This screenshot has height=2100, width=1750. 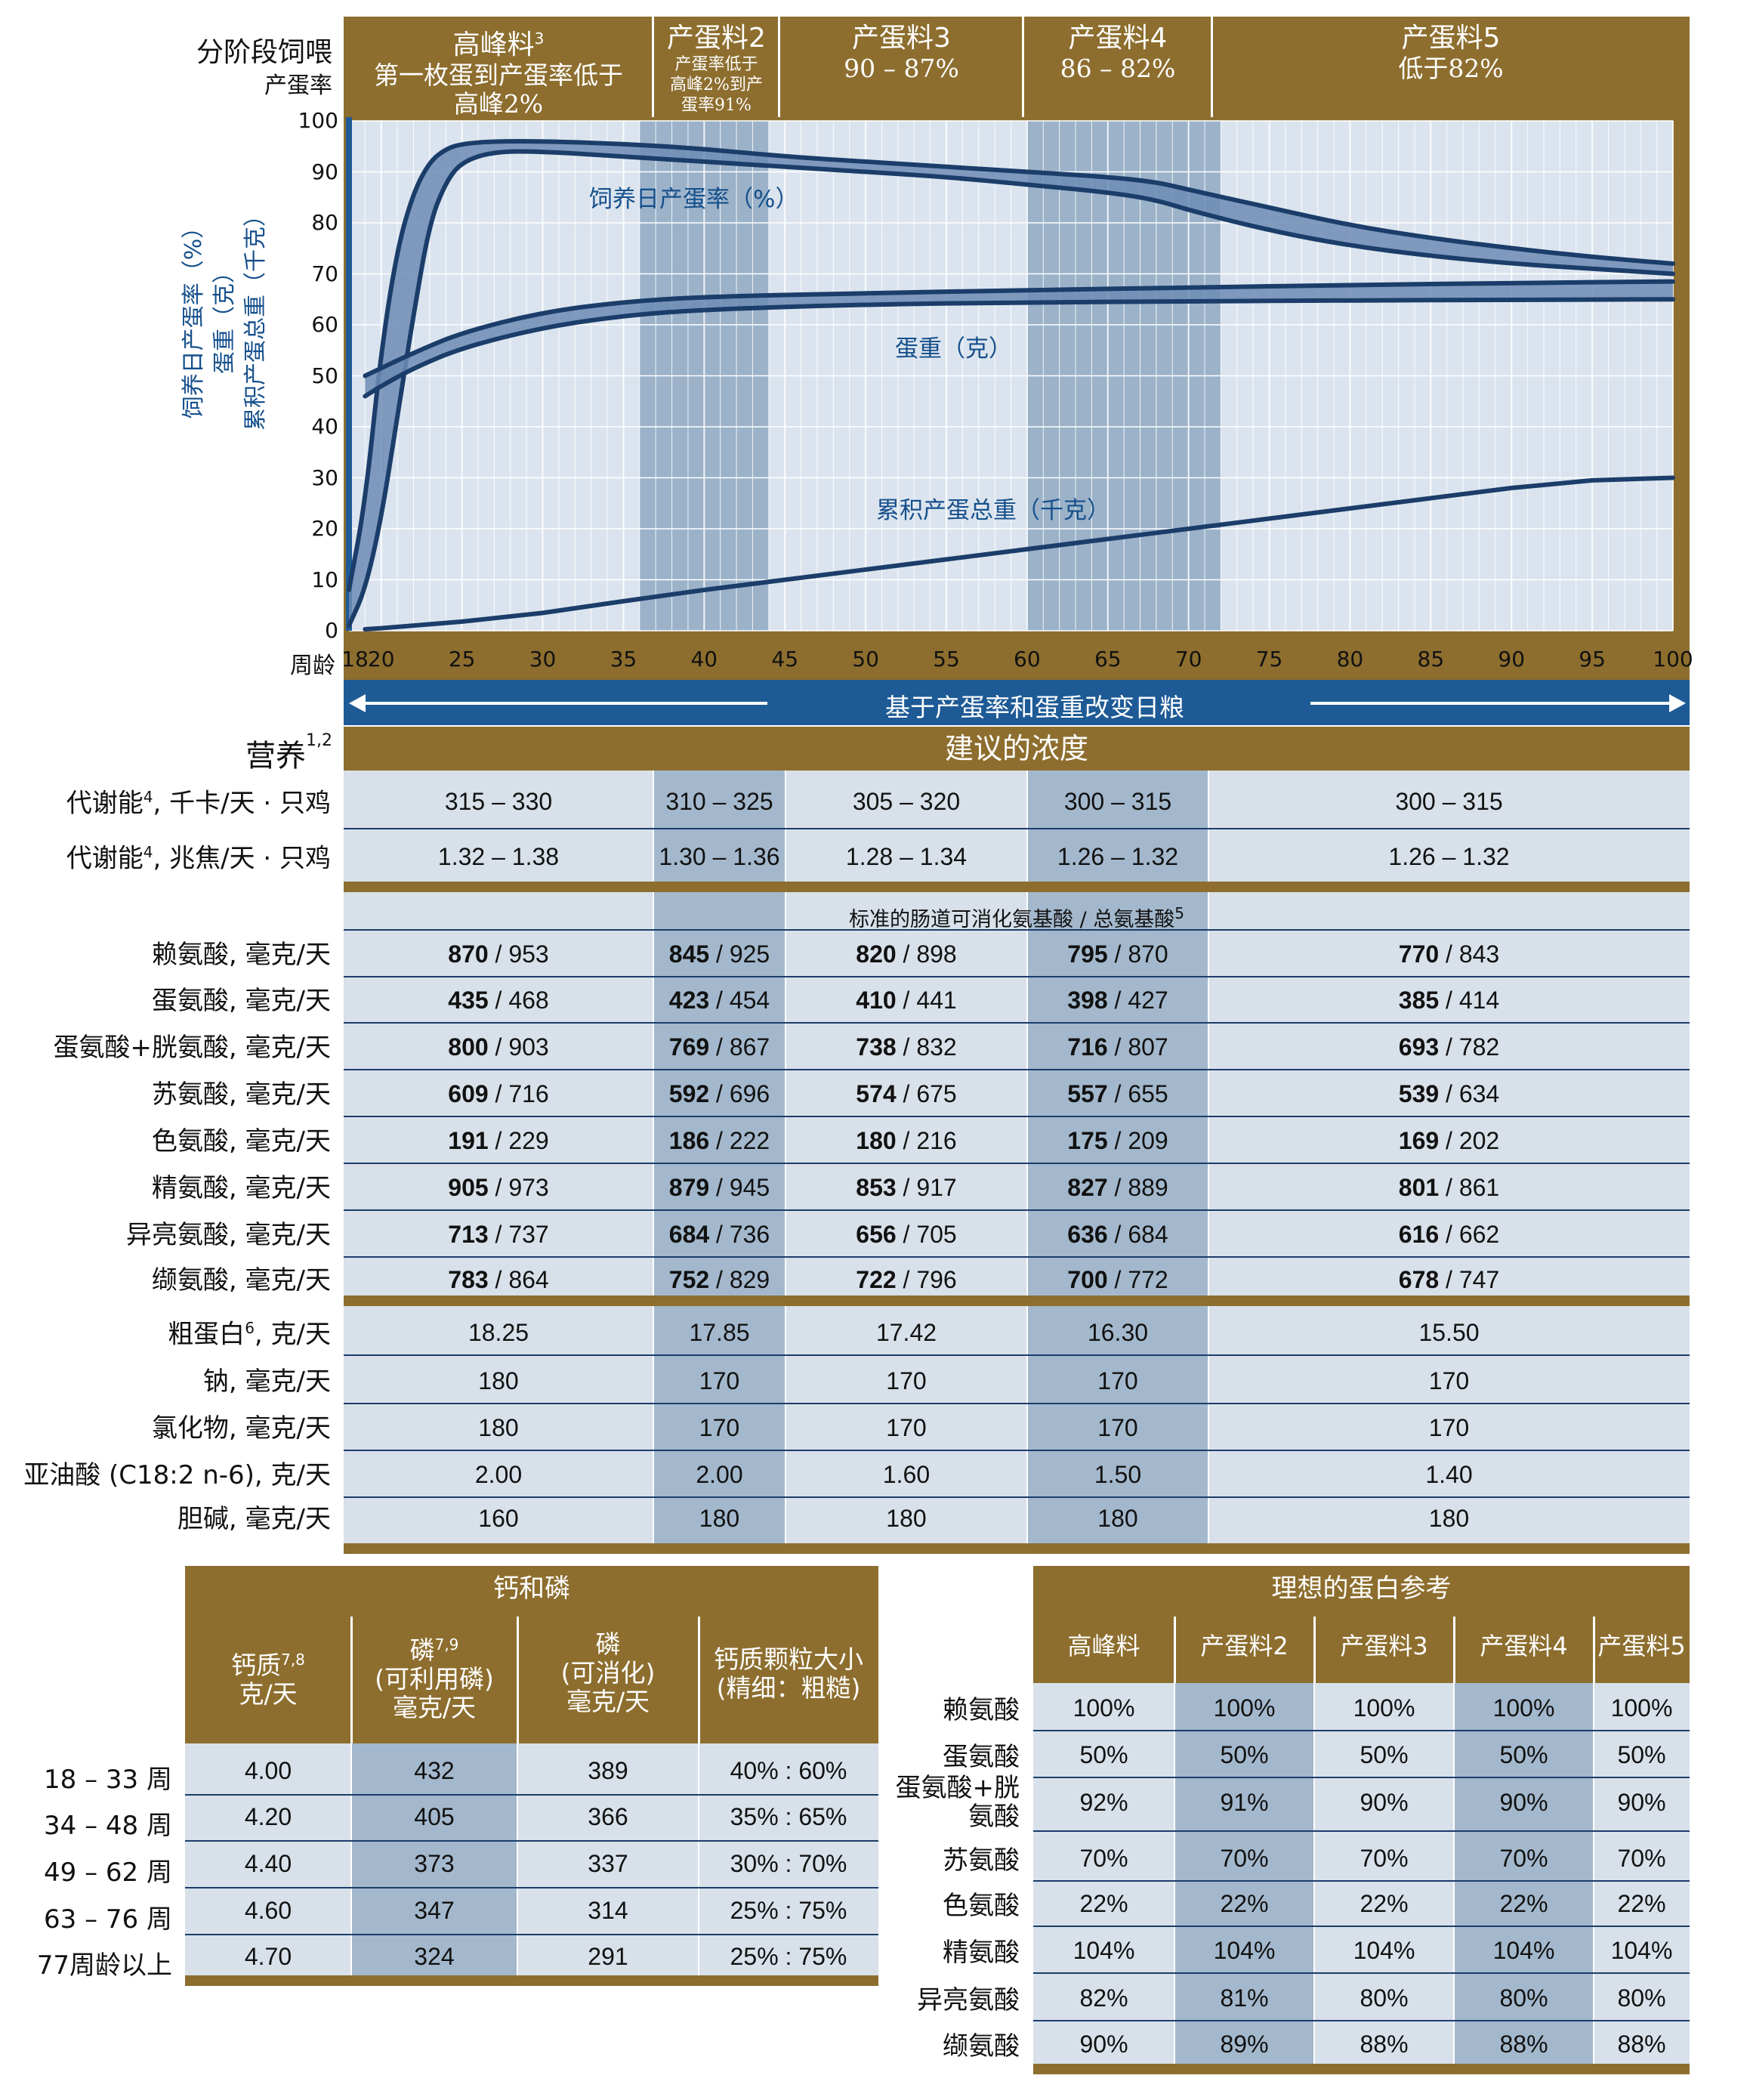 I want to click on total-value: 454, so click(x=750, y=1000).